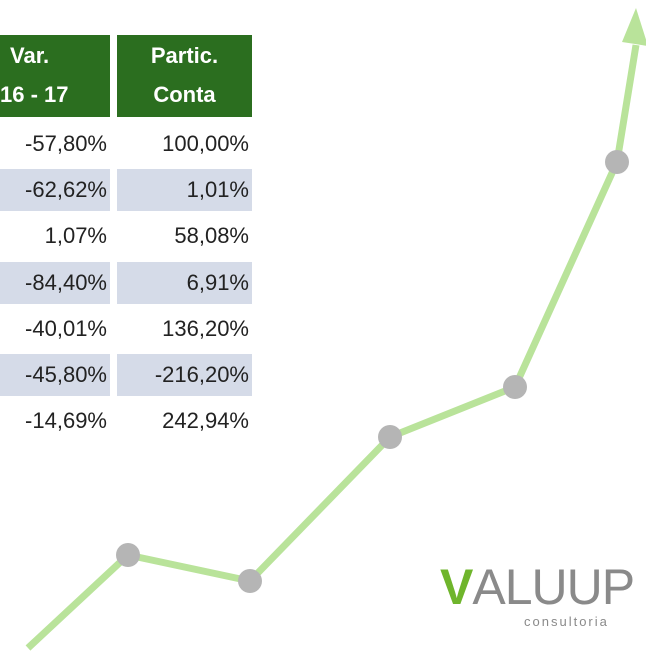 This screenshot has height=657, width=646. Describe the element at coordinates (184, 144) in the screenshot. I see `table-cell: 100,00%` at that location.